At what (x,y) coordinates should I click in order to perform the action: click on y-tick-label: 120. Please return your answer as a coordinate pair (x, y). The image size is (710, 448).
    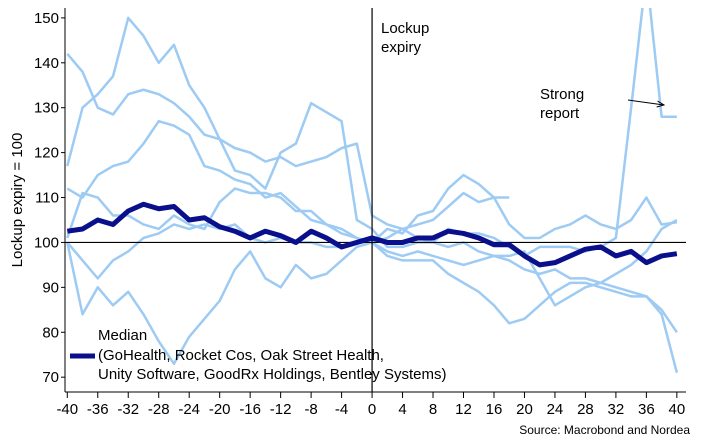
    Looking at the image, I should click on (46, 153).